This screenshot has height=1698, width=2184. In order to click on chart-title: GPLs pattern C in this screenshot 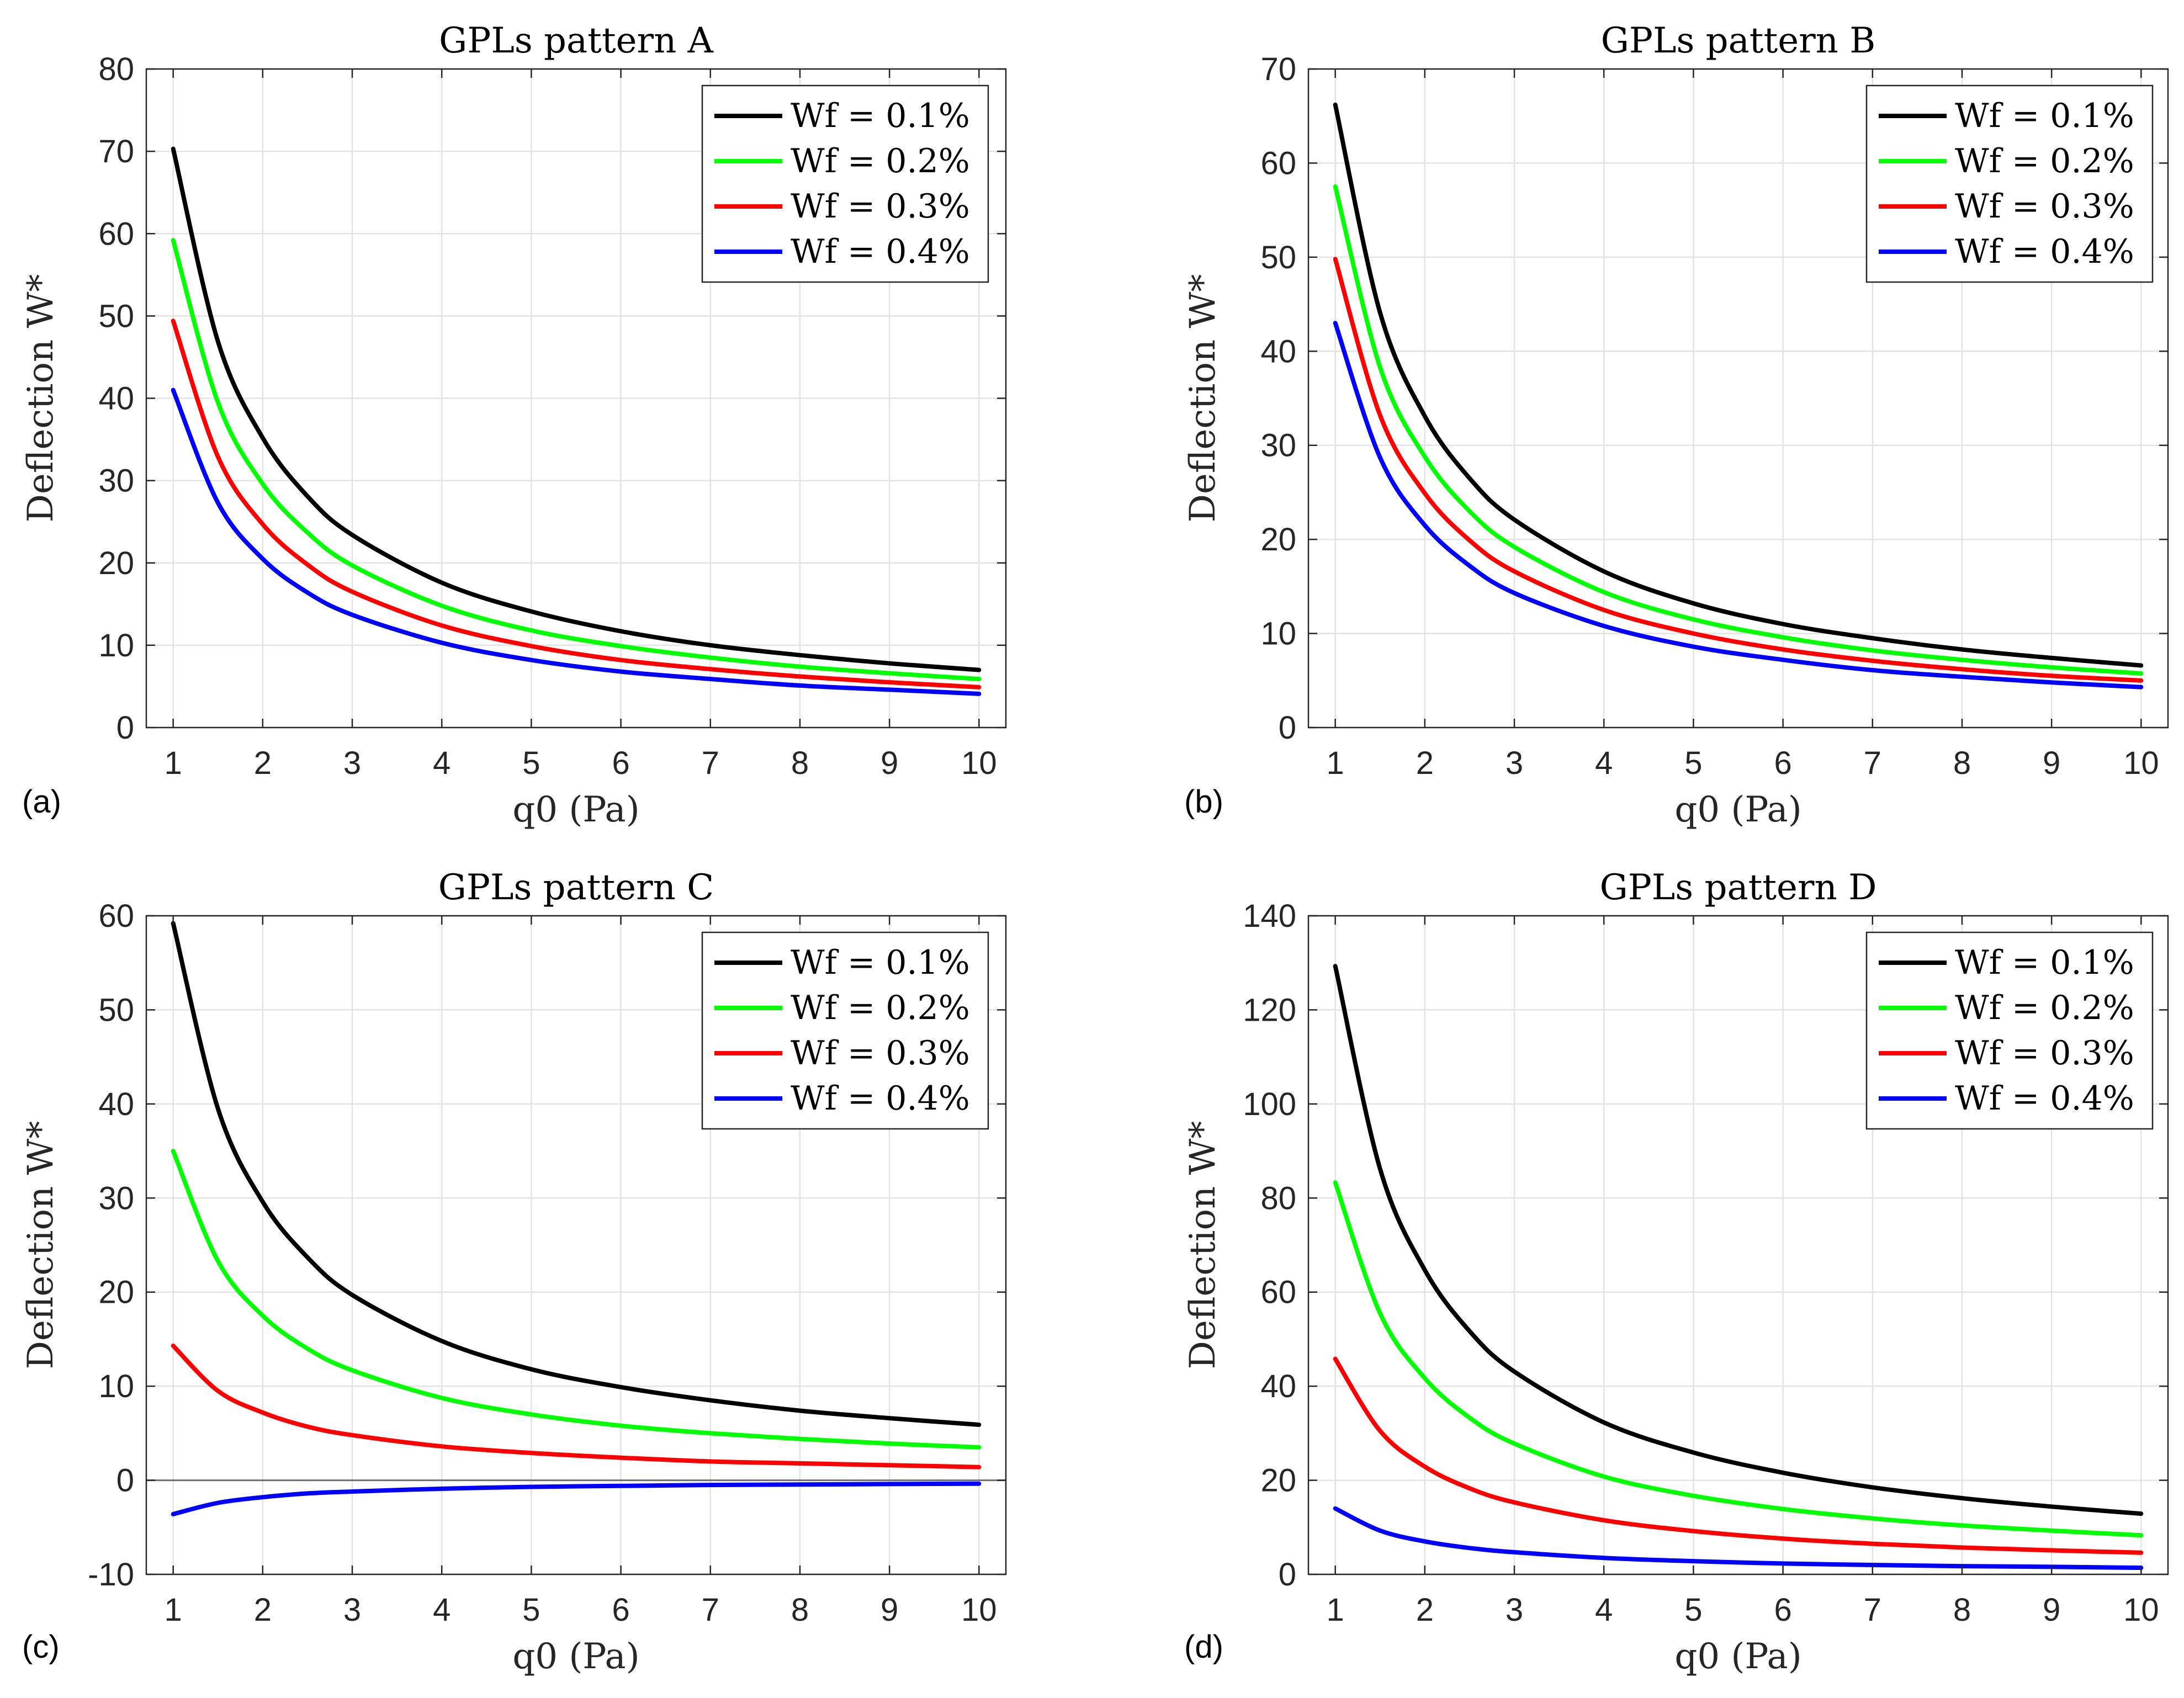, I will do `click(576, 887)`.